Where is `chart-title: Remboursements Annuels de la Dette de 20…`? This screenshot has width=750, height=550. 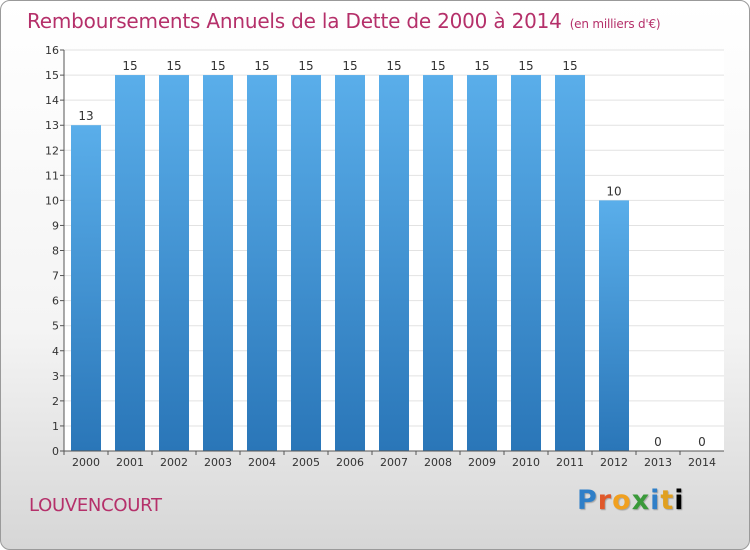 chart-title: Remboursements Annuels de la Dette de 20… is located at coordinates (344, 21).